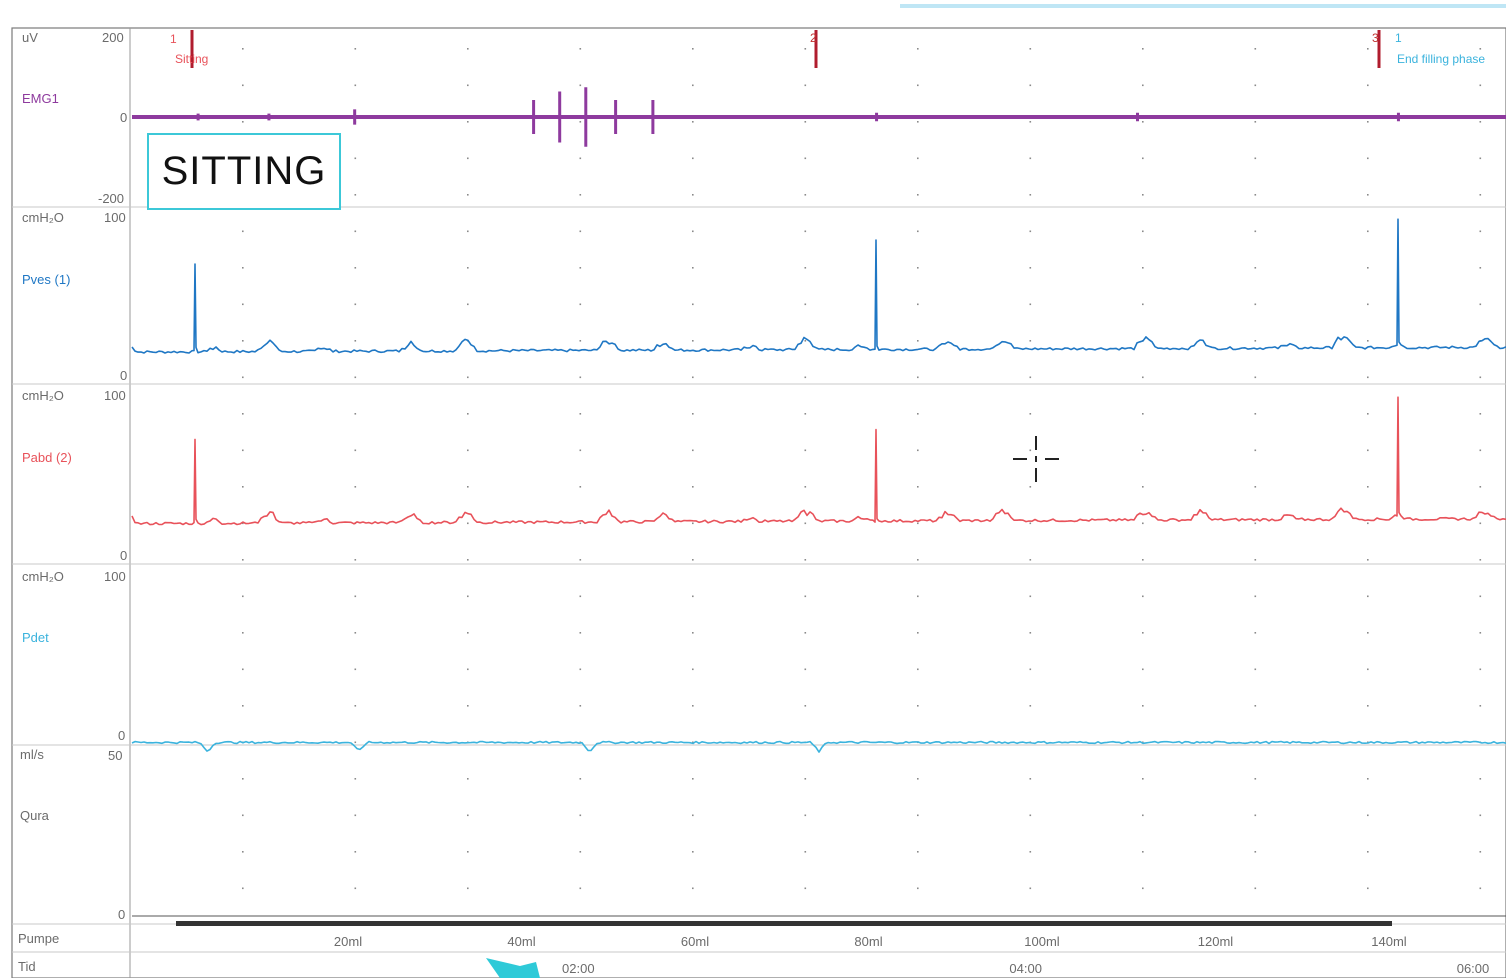 This screenshot has width=1506, height=978. Describe the element at coordinates (123, 117) in the screenshot. I see `emg-mid-tick: 0` at that location.